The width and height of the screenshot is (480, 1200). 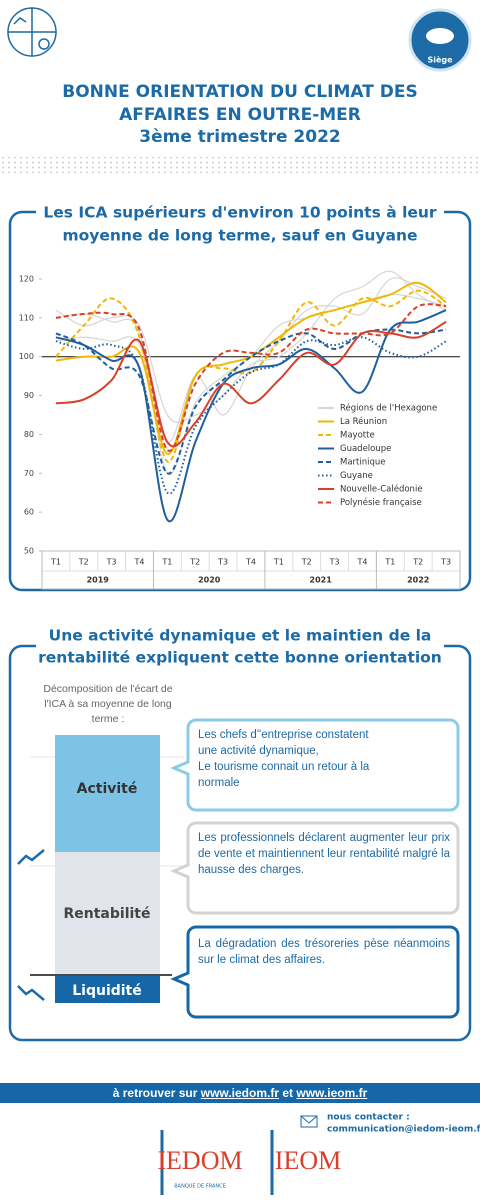 I want to click on legend-label: Nouvelle-Calédonie, so click(x=381, y=489).